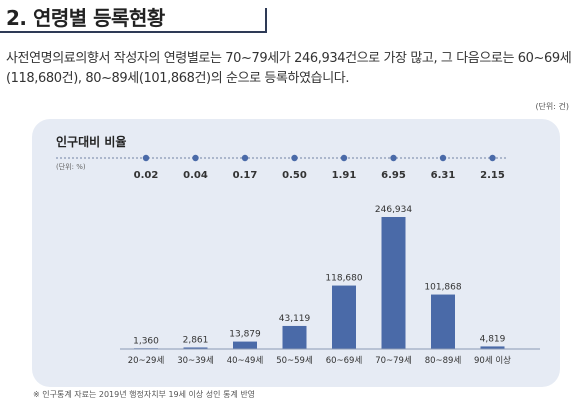 The image size is (578, 409). What do you see at coordinates (195, 361) in the screenshot?
I see `x-tick-label: 30~39세` at bounding box center [195, 361].